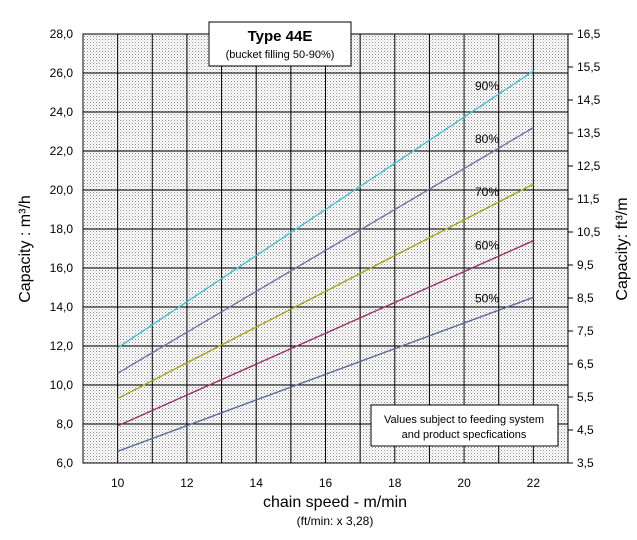 The image size is (637, 540). What do you see at coordinates (589, 232) in the screenshot?
I see `y-right-tick-label: 10,5` at bounding box center [589, 232].